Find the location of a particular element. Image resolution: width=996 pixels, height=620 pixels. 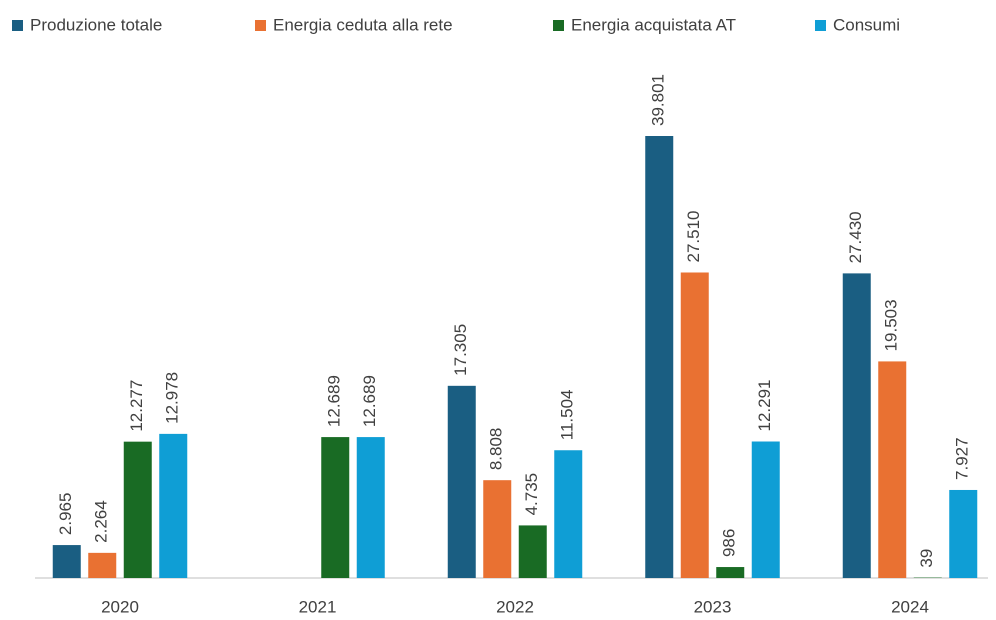

data-label: 17.305 is located at coordinates (460, 350).